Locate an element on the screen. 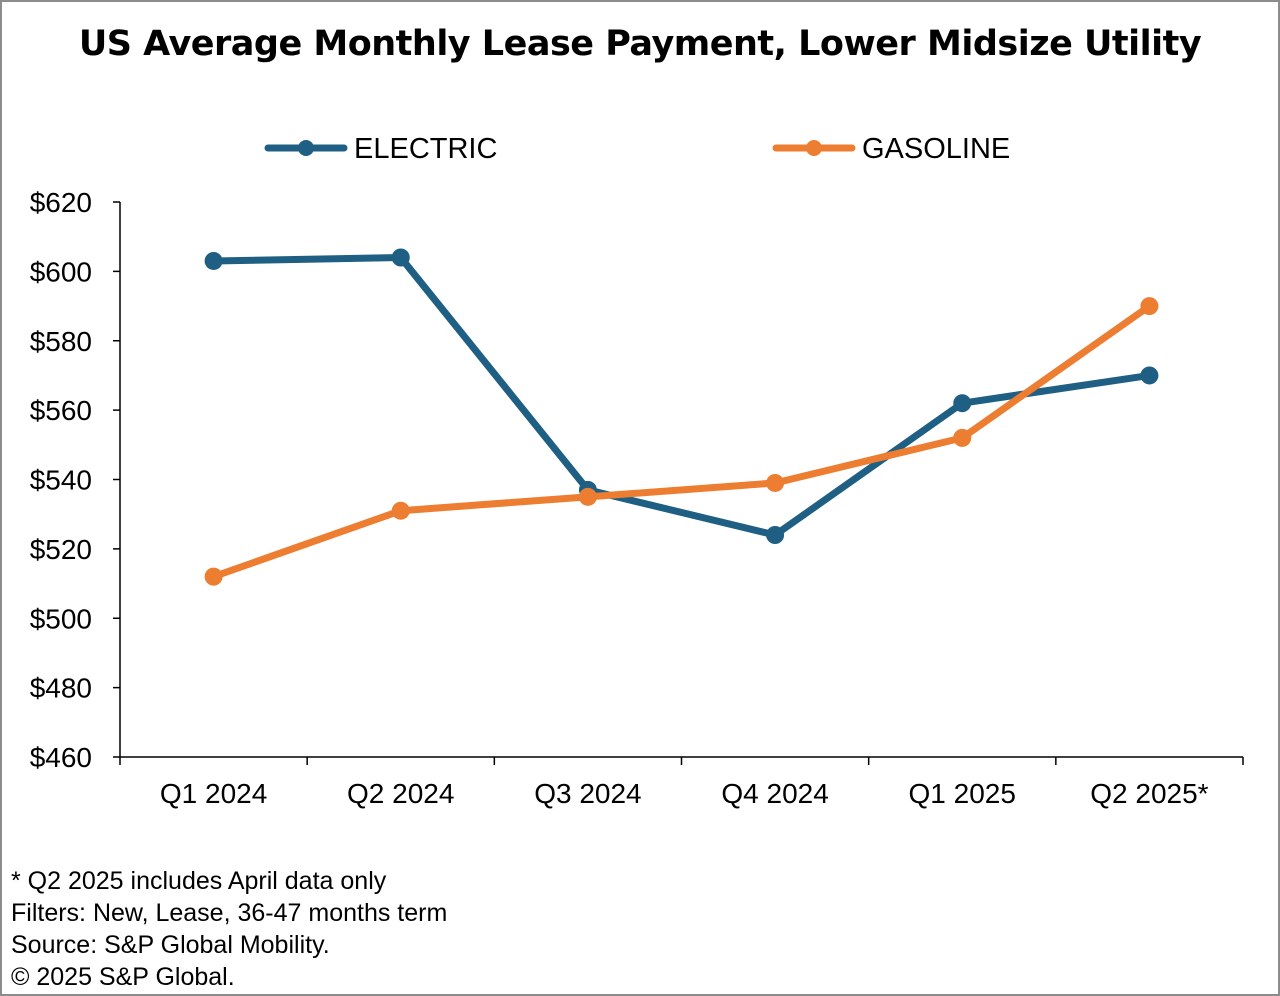 The width and height of the screenshot is (1280, 996). x-tick-label: Q2 2025* is located at coordinates (1149, 793).